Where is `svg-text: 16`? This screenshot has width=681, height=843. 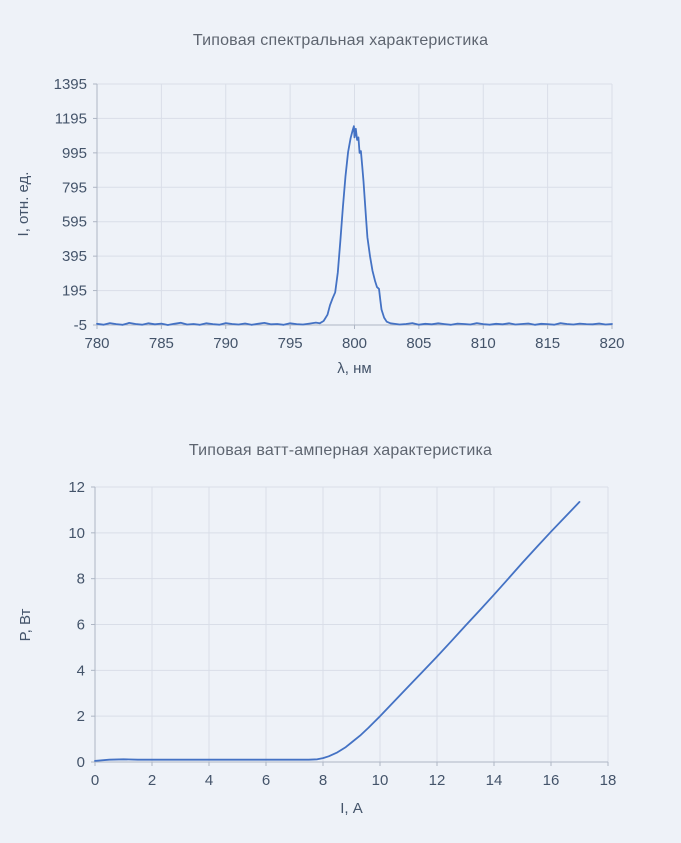
svg-text: 16 is located at coordinates (551, 780).